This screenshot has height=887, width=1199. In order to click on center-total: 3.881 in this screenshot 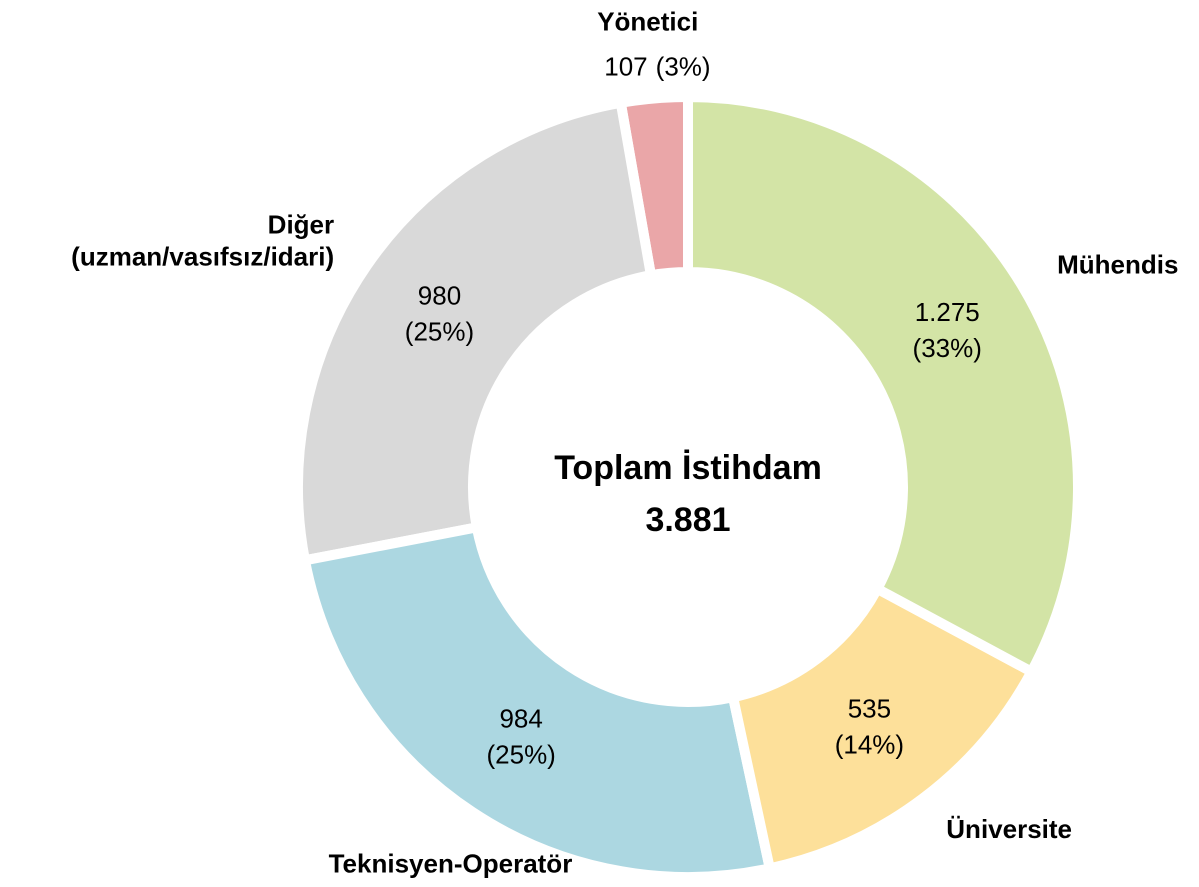, I will do `click(687, 520)`.